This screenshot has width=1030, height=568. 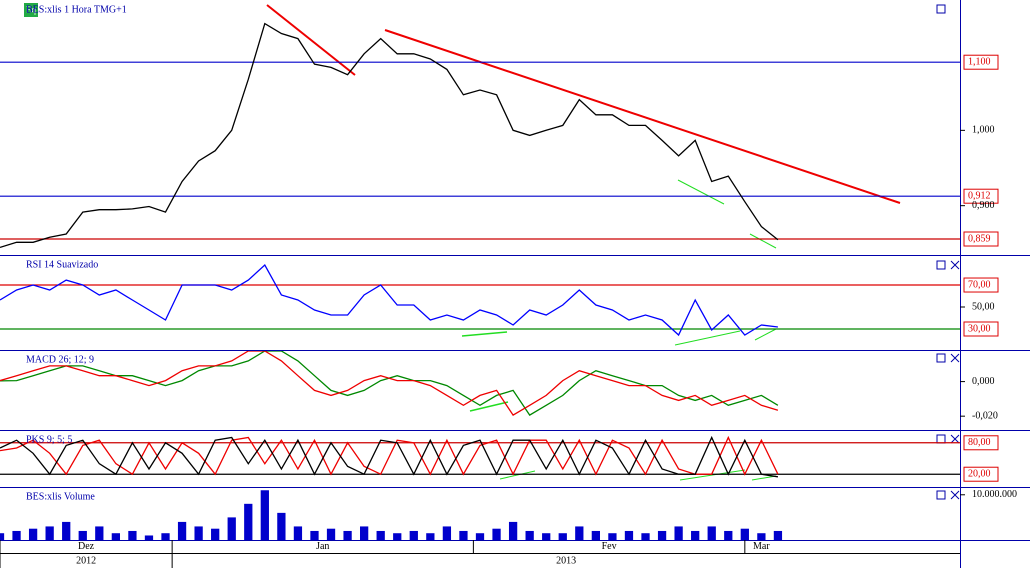 I want to click on year-label: 2013, so click(x=566, y=560).